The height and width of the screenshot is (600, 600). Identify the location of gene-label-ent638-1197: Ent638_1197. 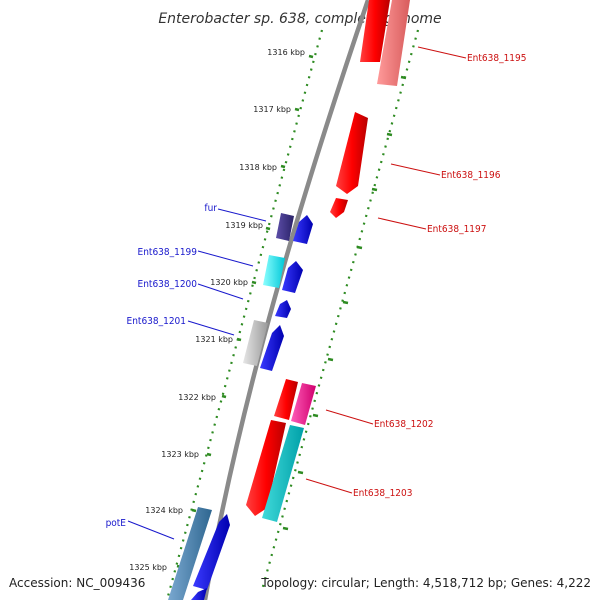
(456, 229).